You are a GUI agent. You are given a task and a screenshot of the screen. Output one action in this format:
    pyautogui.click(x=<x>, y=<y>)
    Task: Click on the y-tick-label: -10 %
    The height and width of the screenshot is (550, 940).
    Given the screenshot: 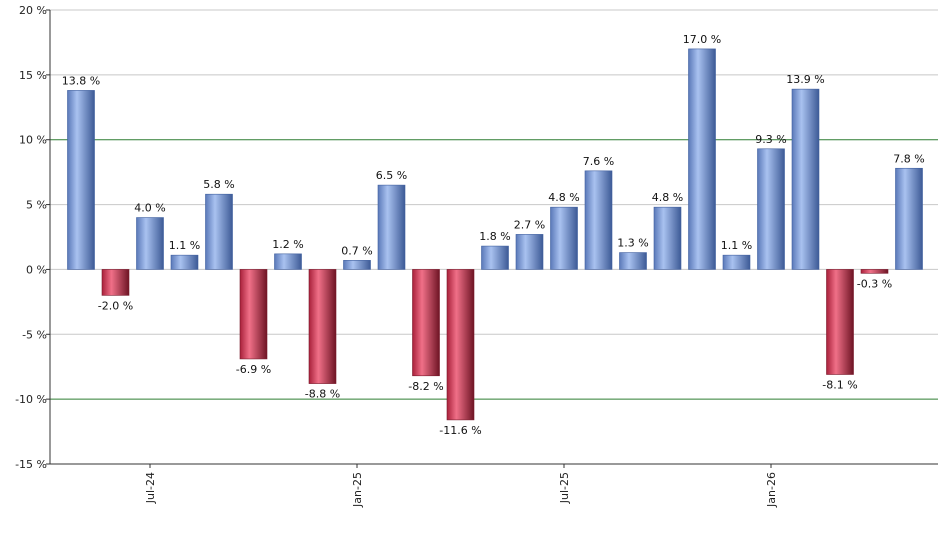 What is the action you would take?
    pyautogui.click(x=31, y=399)
    